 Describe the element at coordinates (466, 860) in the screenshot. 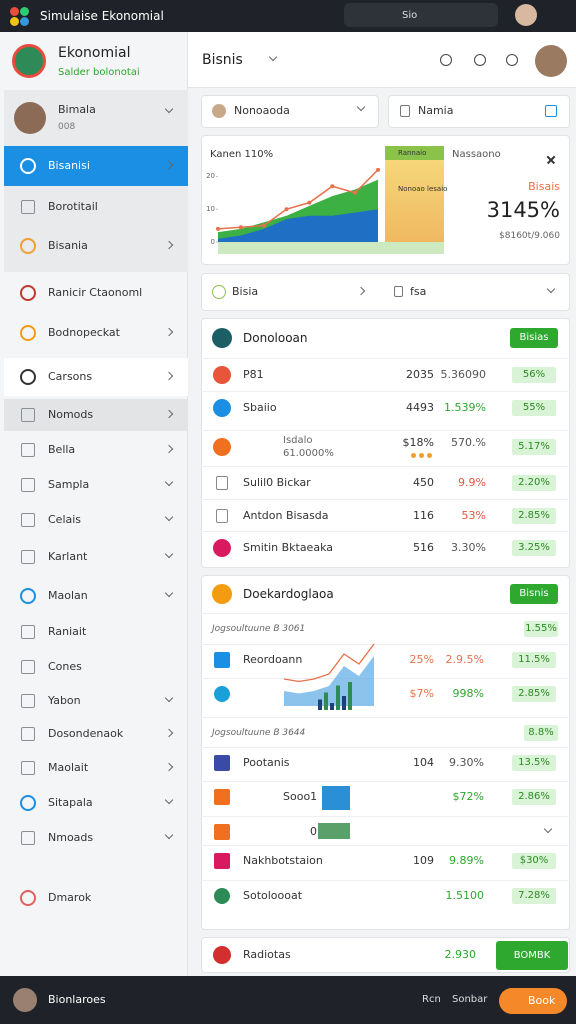

I see `row-pct: 9.89%` at that location.